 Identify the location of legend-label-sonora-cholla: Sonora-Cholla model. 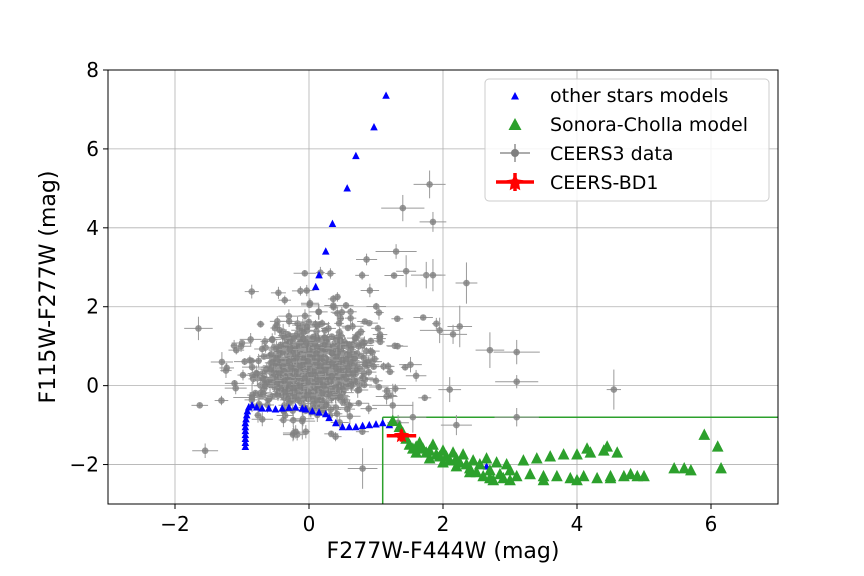
(649, 125).